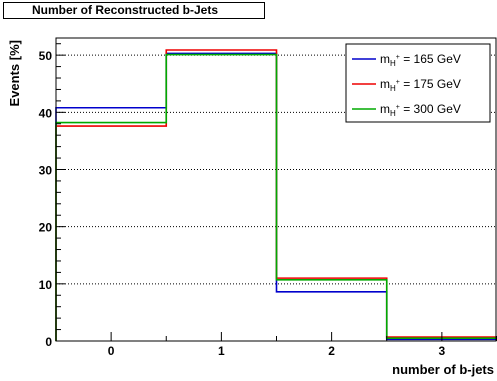 This screenshot has height=381, width=497. I want to click on y-tick-label: 30, so click(46, 170).